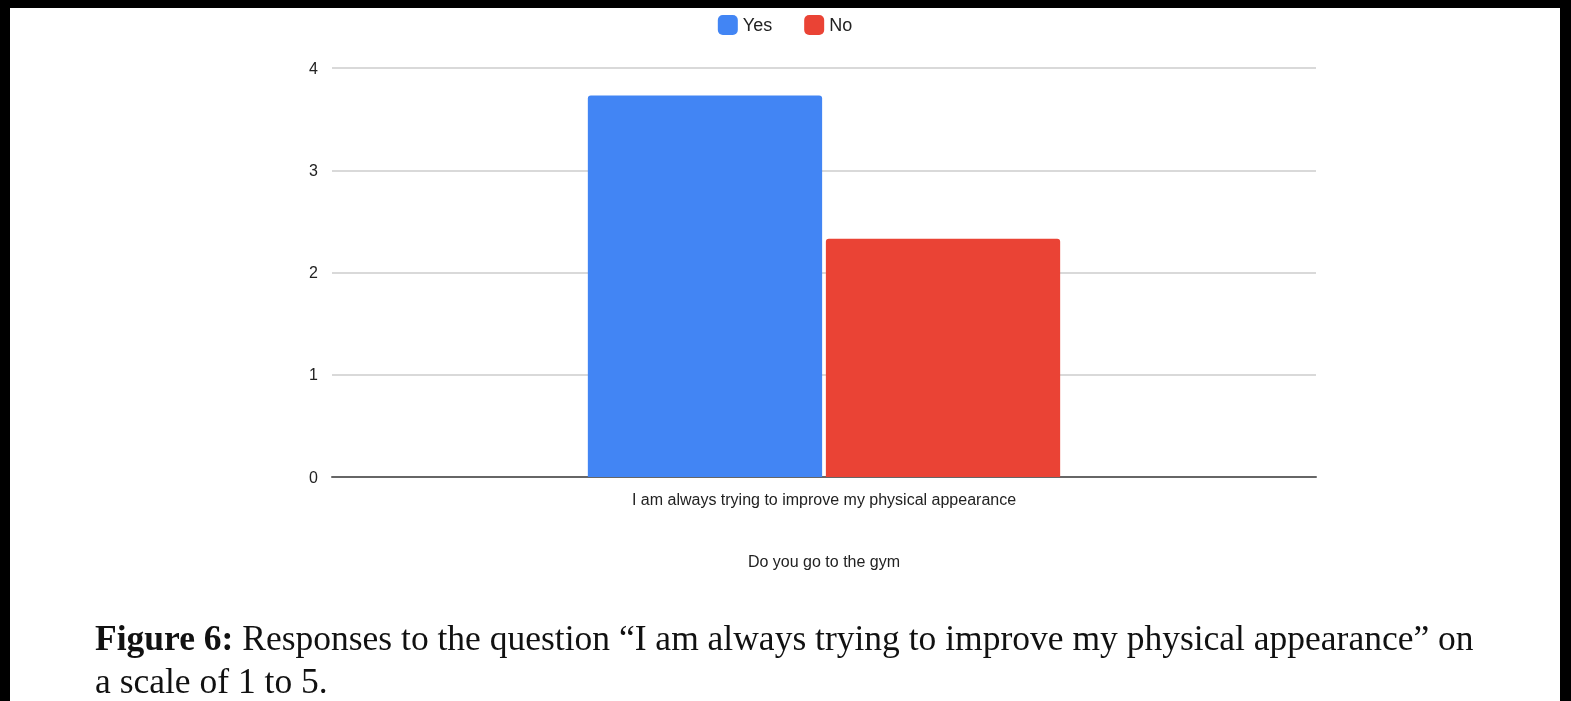 This screenshot has height=701, width=1571. Describe the element at coordinates (314, 170) in the screenshot. I see `y-tick-label: 3` at that location.